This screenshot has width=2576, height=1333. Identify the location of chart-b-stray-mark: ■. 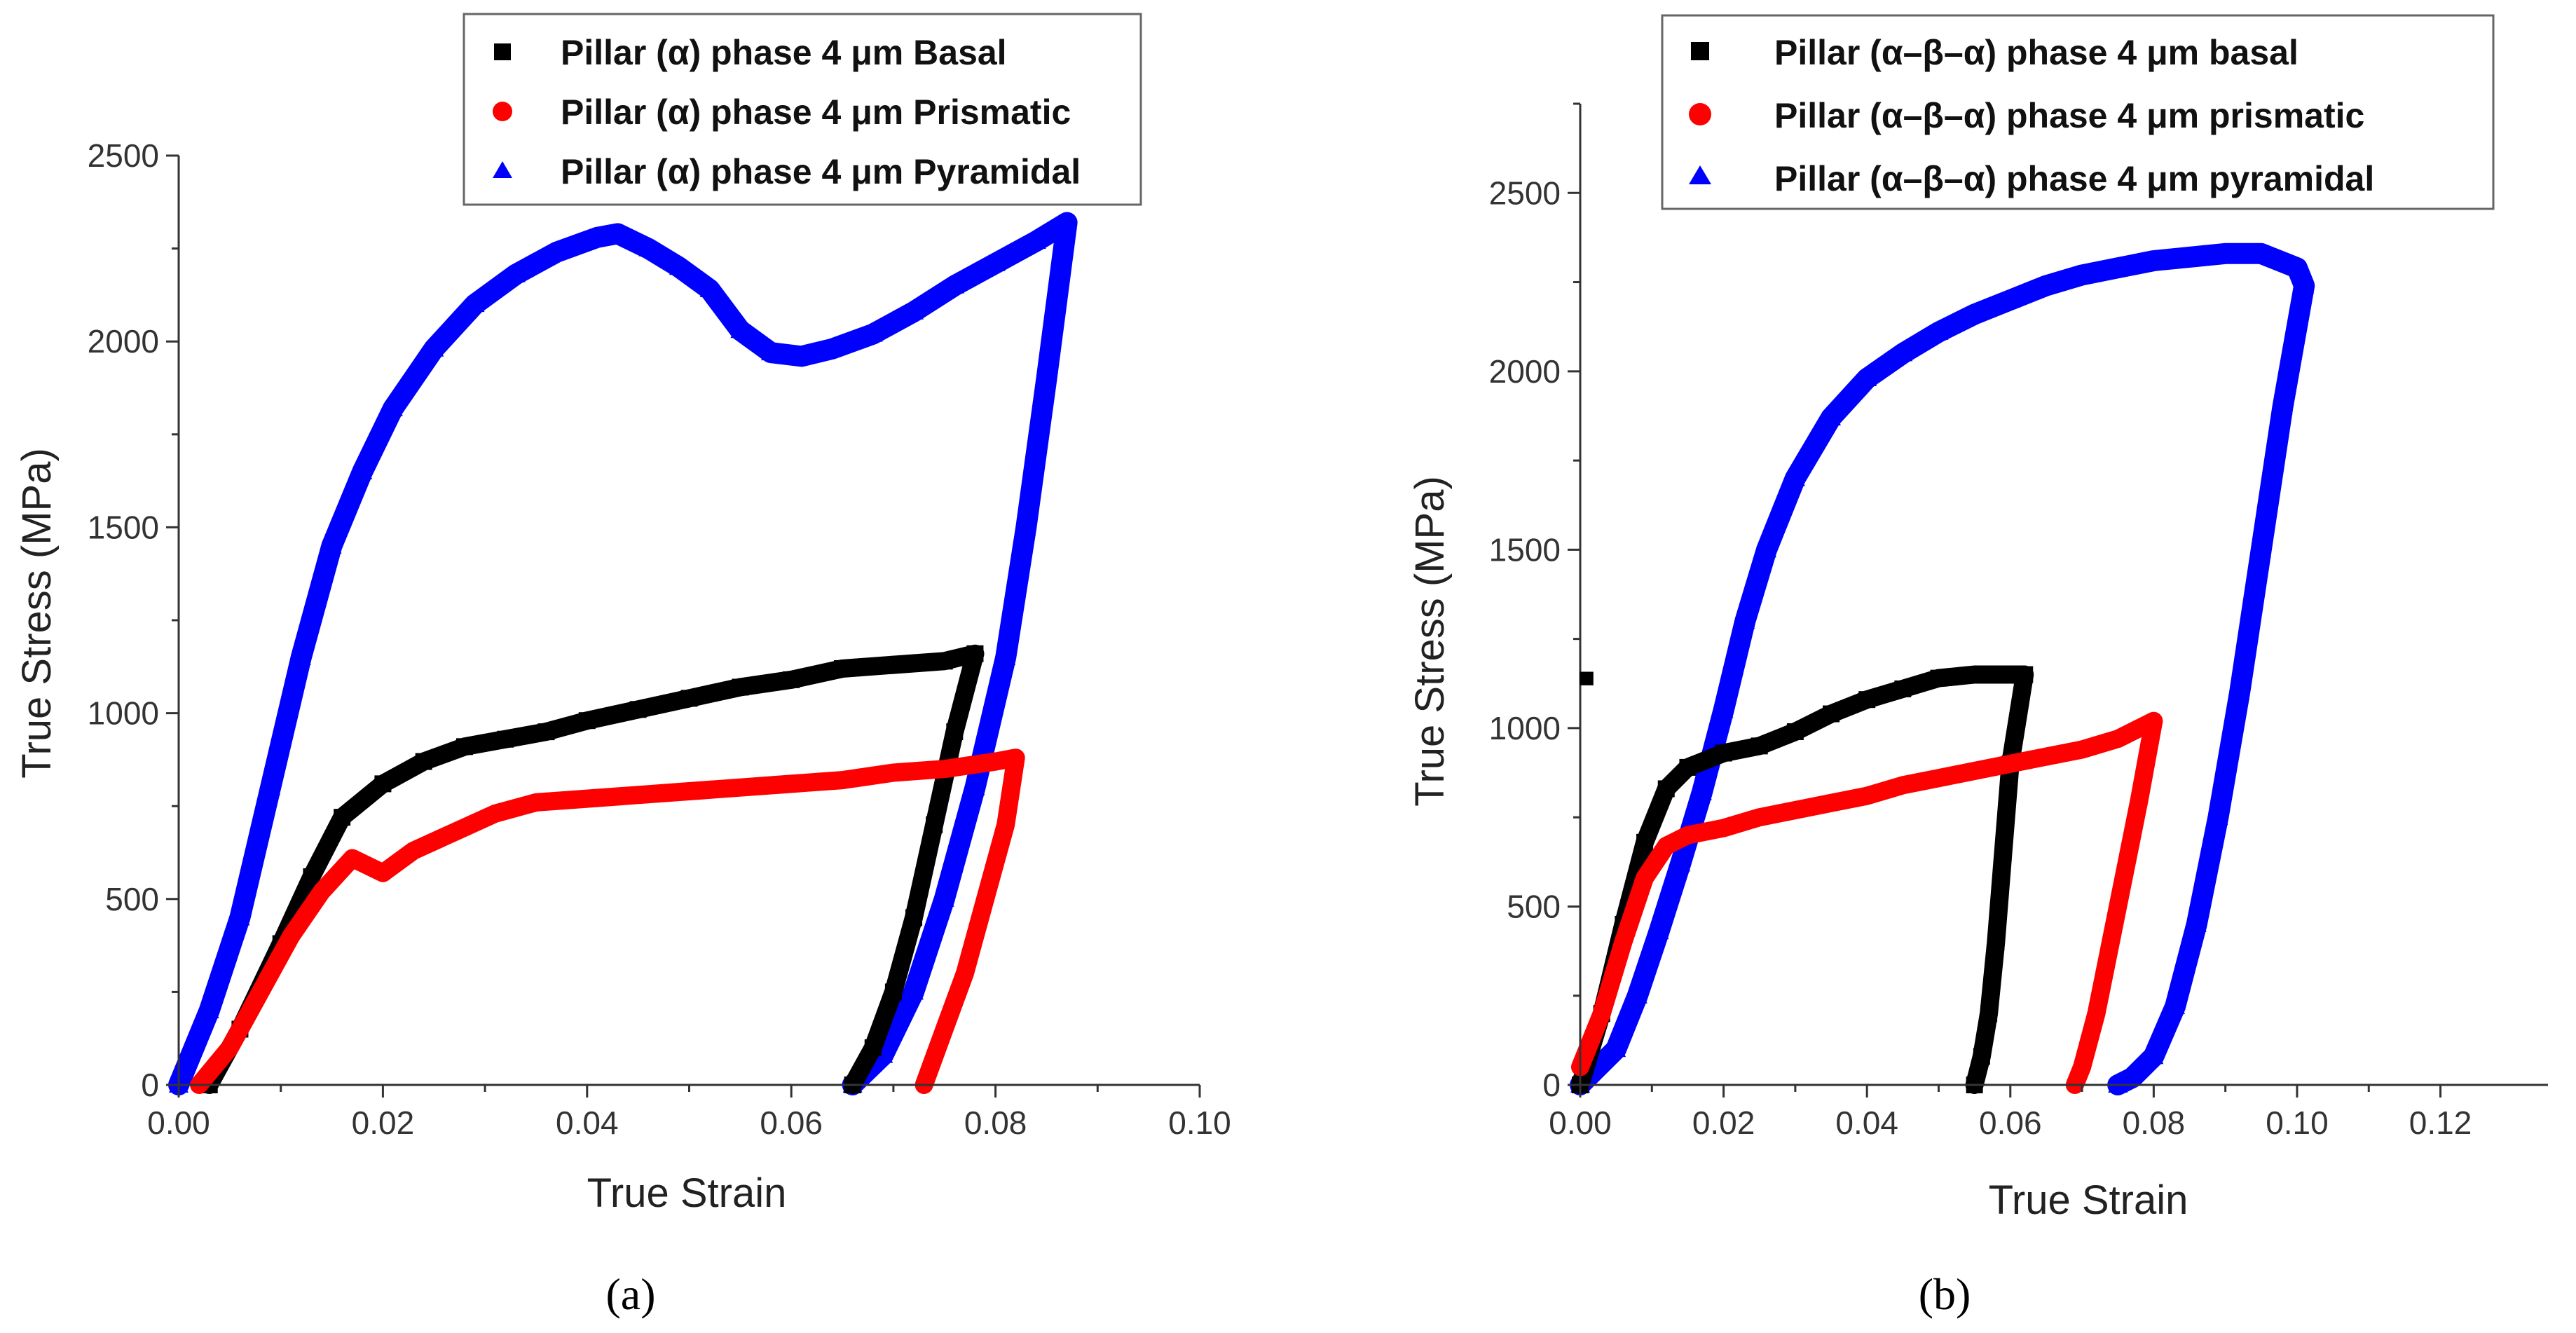
(1586, 677).